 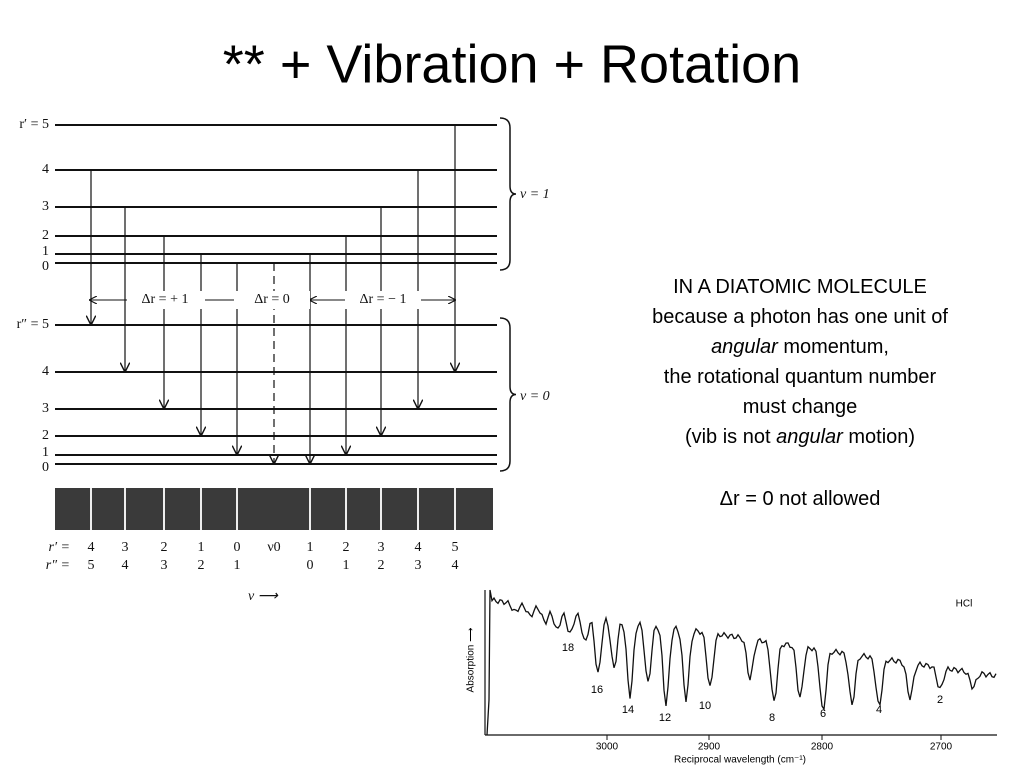 I want to click on x-axis-label: Reciprocal wavelength (cm⁻¹), so click(x=740, y=760).